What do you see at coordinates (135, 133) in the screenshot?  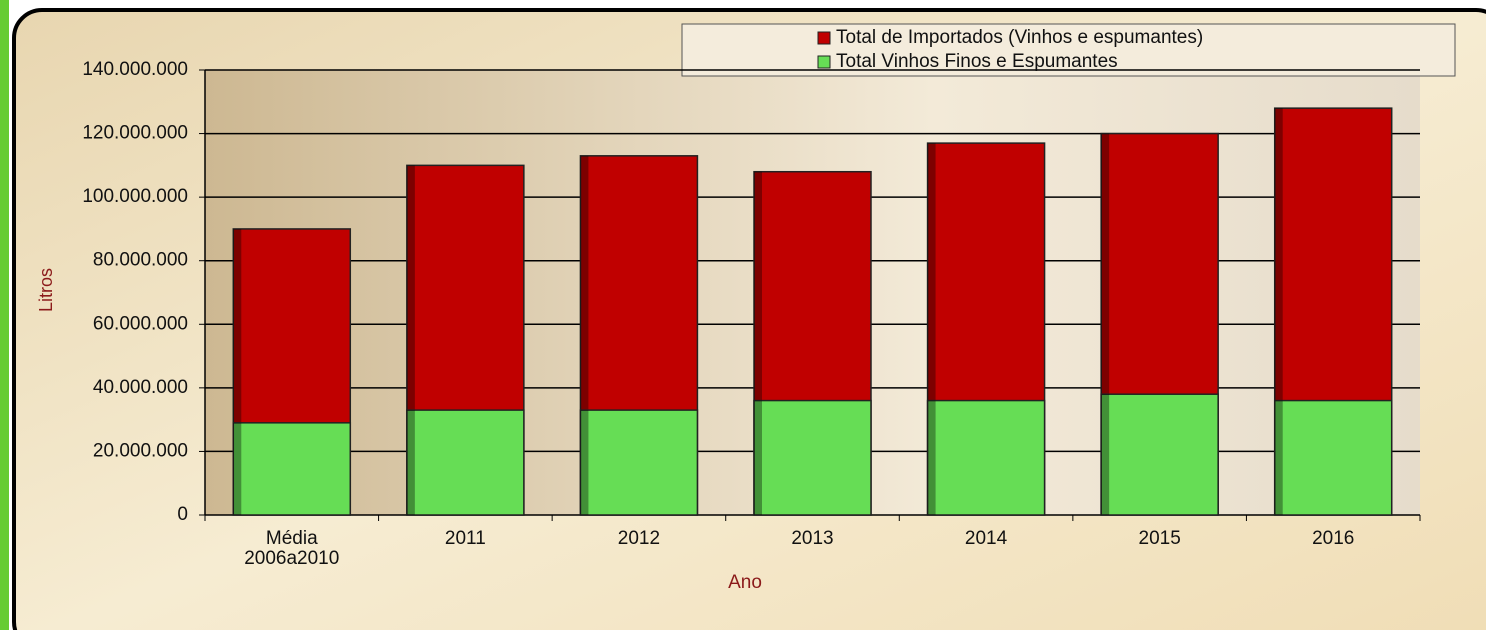 I see `y-tick-label: 120.000.000` at bounding box center [135, 133].